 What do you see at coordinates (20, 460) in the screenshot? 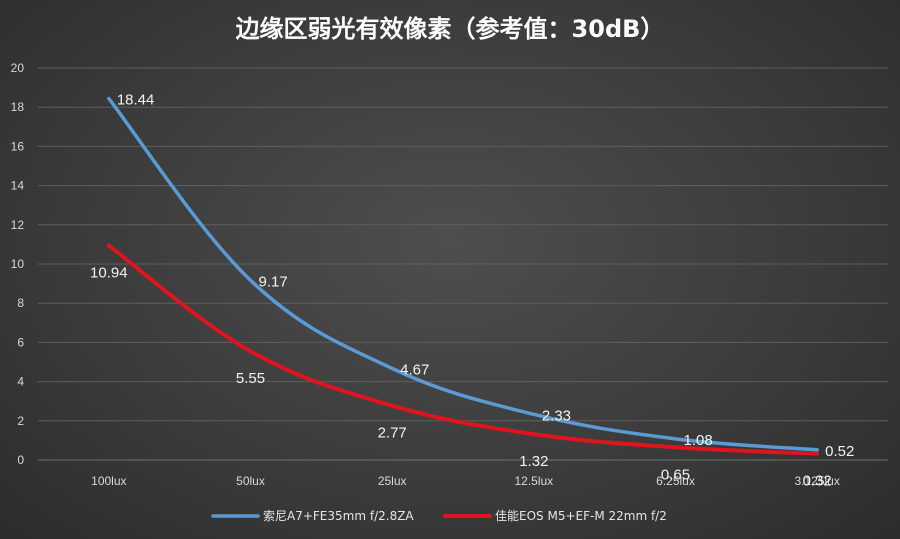
I see `y-tick-label: 0` at bounding box center [20, 460].